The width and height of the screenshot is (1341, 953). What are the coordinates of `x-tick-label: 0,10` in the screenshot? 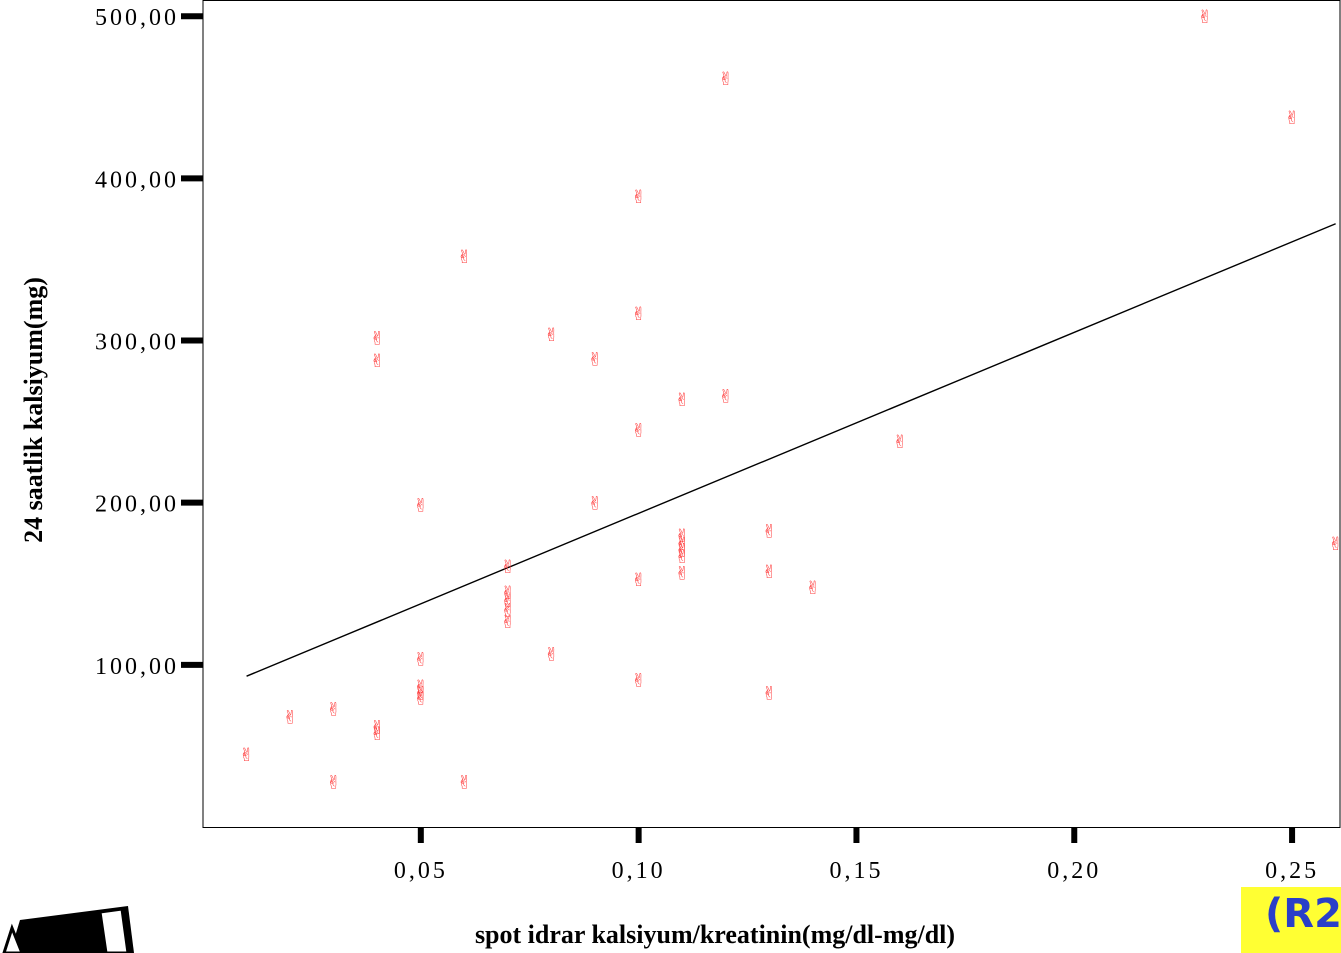 It's located at (639, 871).